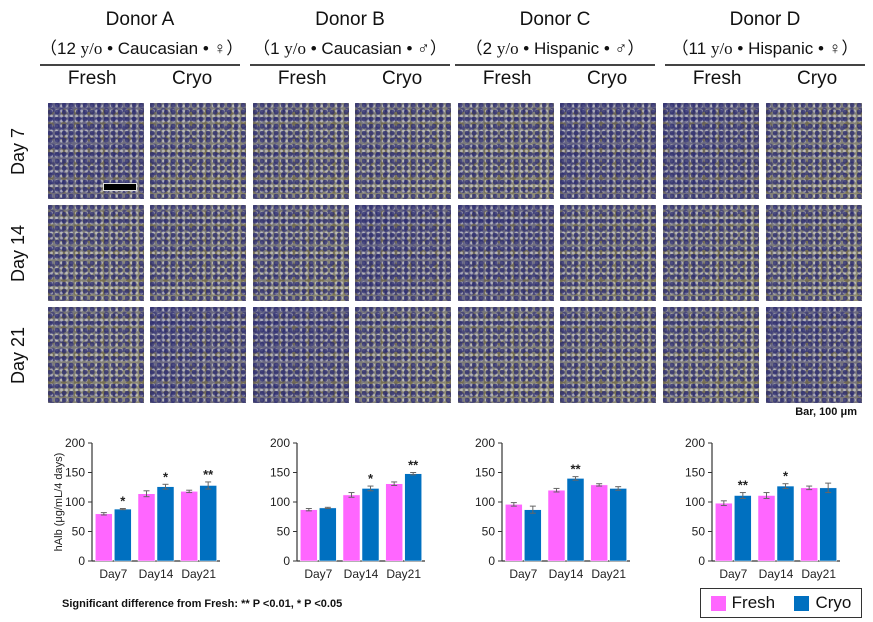 The image size is (873, 622). Describe the element at coordinates (18, 355) in the screenshot. I see `row-label: Day 21` at that location.